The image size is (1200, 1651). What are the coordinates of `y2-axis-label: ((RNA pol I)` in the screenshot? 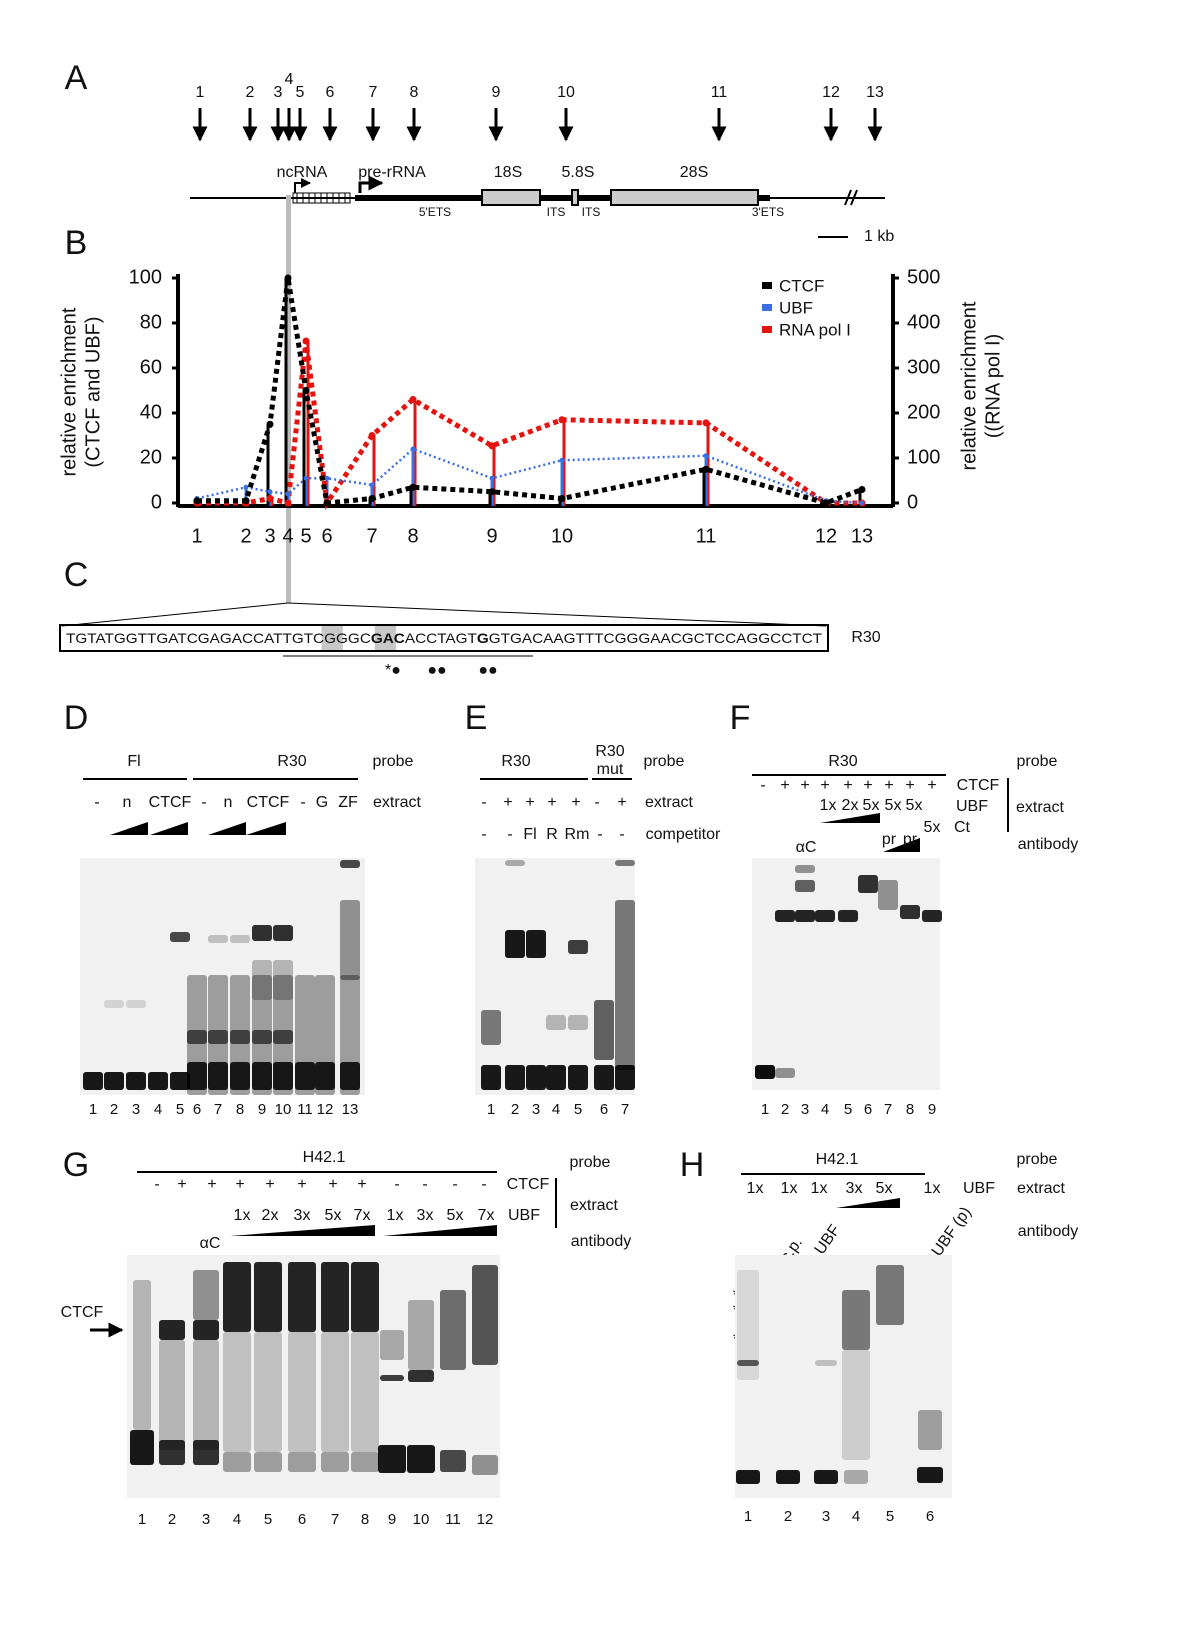 It's located at (993, 386).